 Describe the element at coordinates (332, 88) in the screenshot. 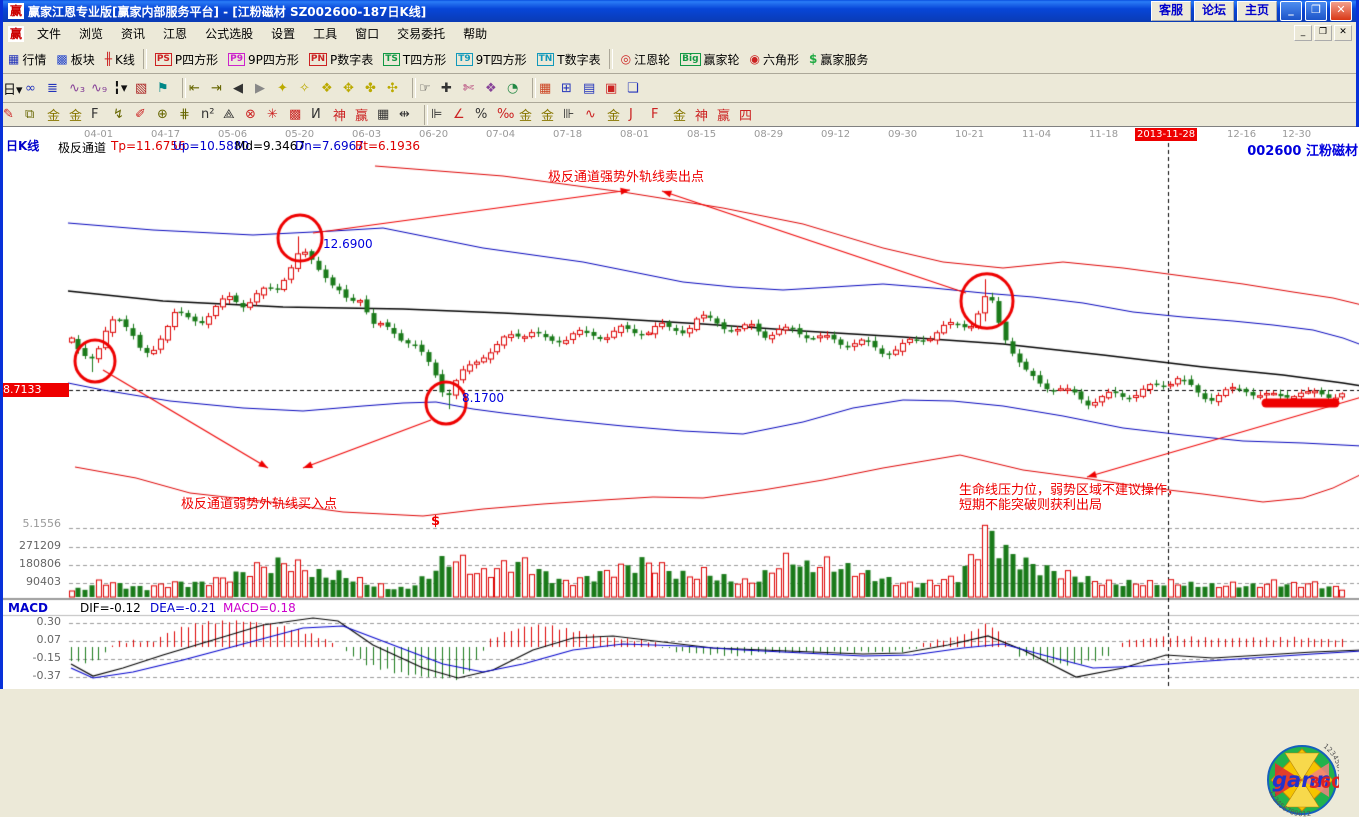

I see `toolbar2-tool-15-icon: ❖` at that location.